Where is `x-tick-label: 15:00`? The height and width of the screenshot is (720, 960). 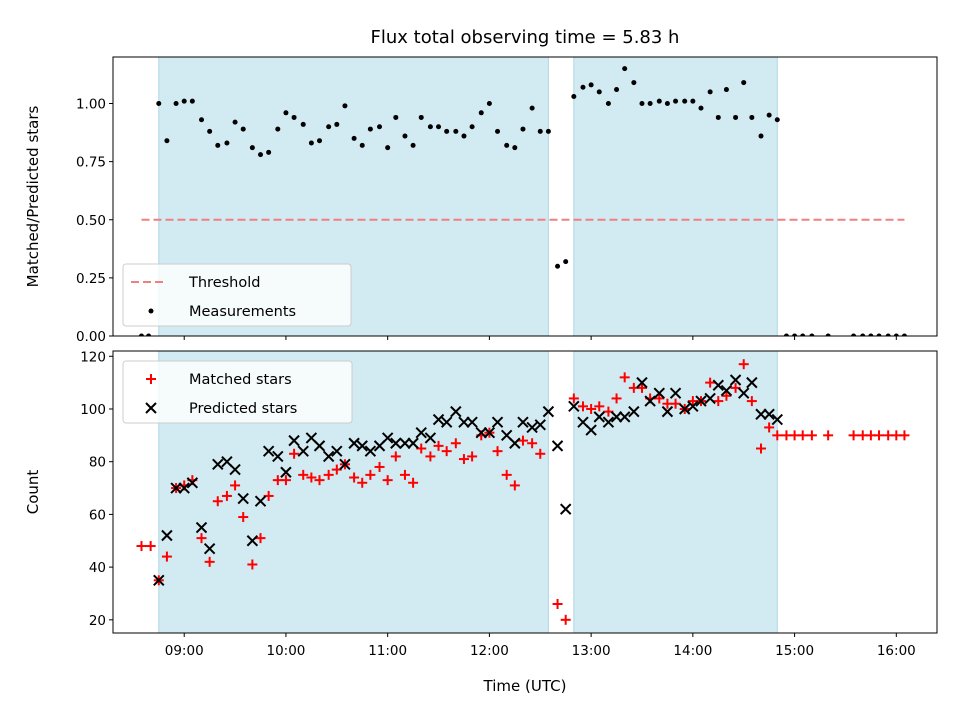 x-tick-label: 15:00 is located at coordinates (794, 651).